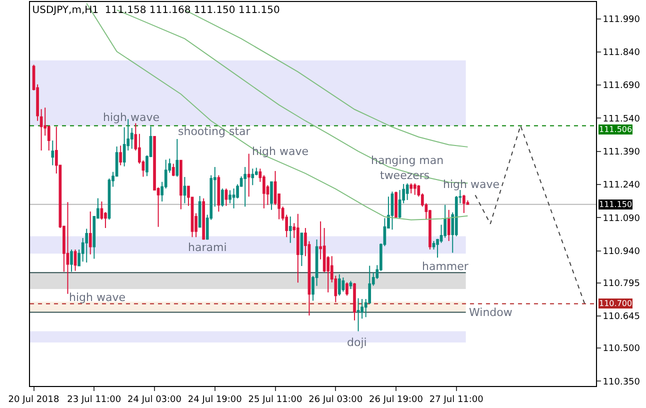 This screenshot has height=408, width=646. Describe the element at coordinates (621, 119) in the screenshot. I see `y-tick-label: 111.540` at that location.